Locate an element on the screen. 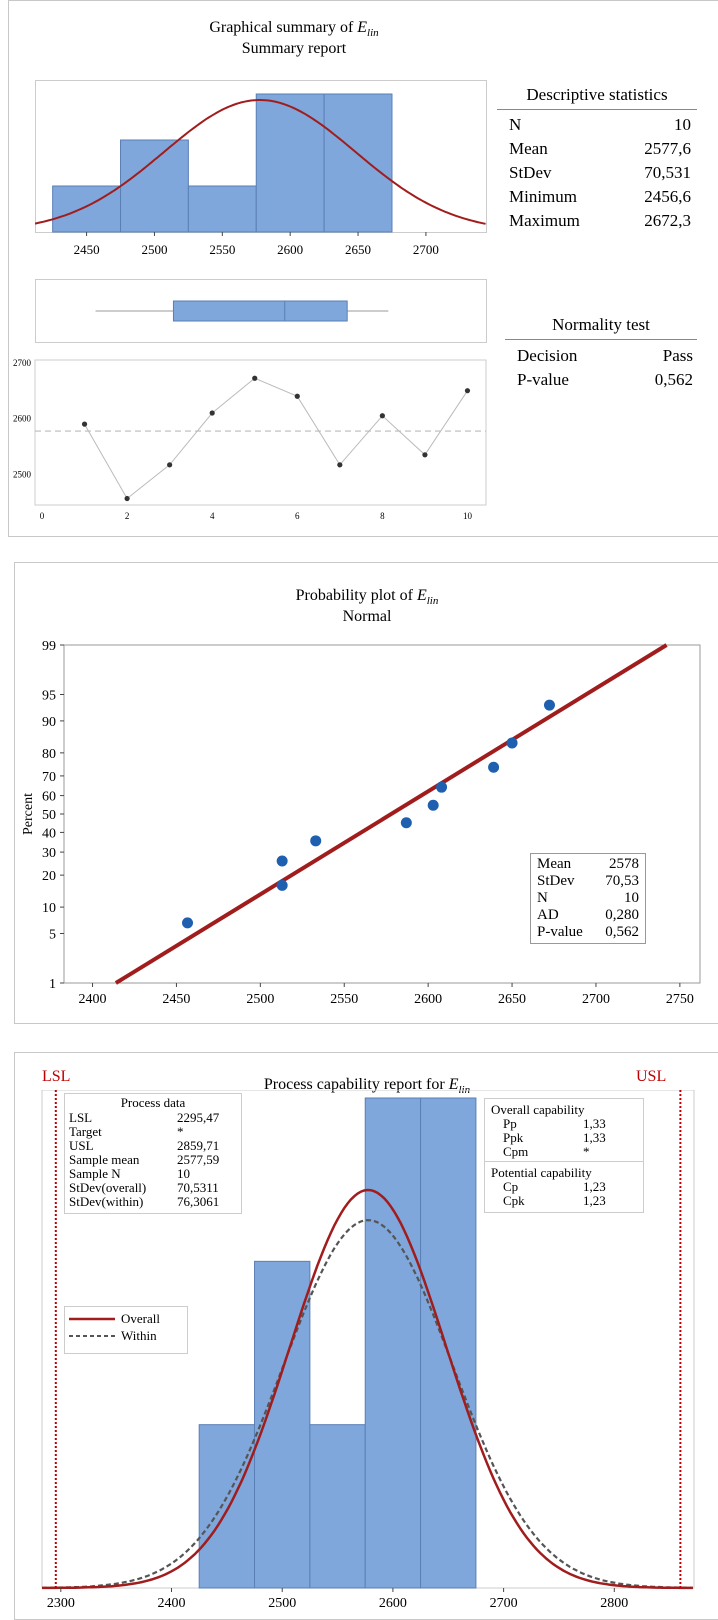  x-tick-label: 2800 is located at coordinates (614, 1603).